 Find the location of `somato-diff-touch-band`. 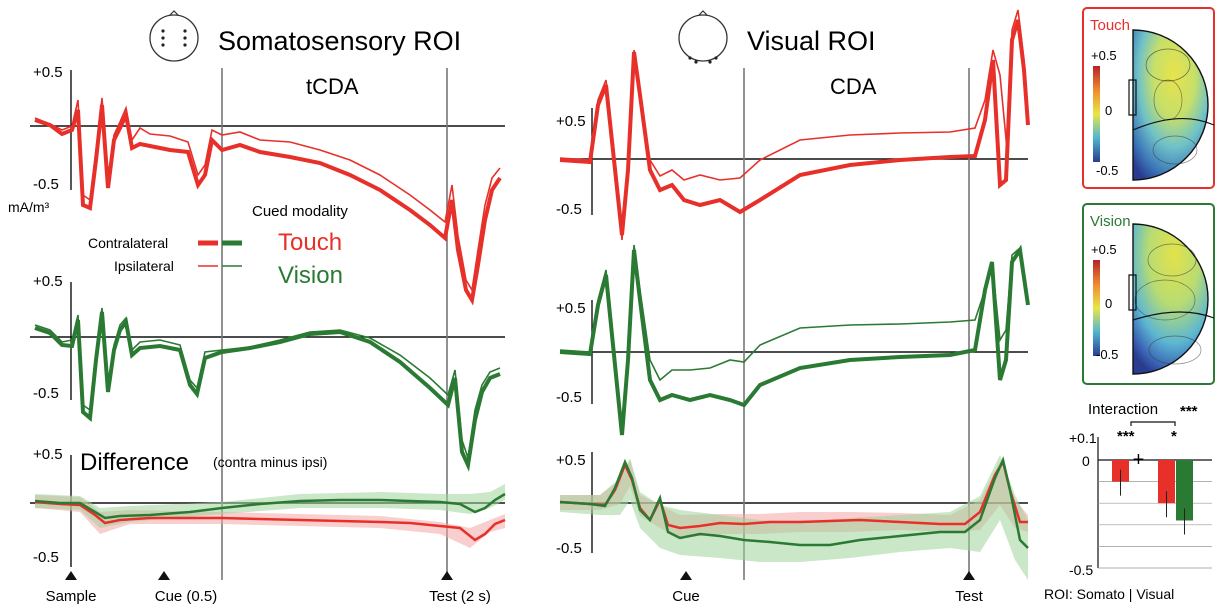

somato-diff-touch-band is located at coordinates (270, 521).